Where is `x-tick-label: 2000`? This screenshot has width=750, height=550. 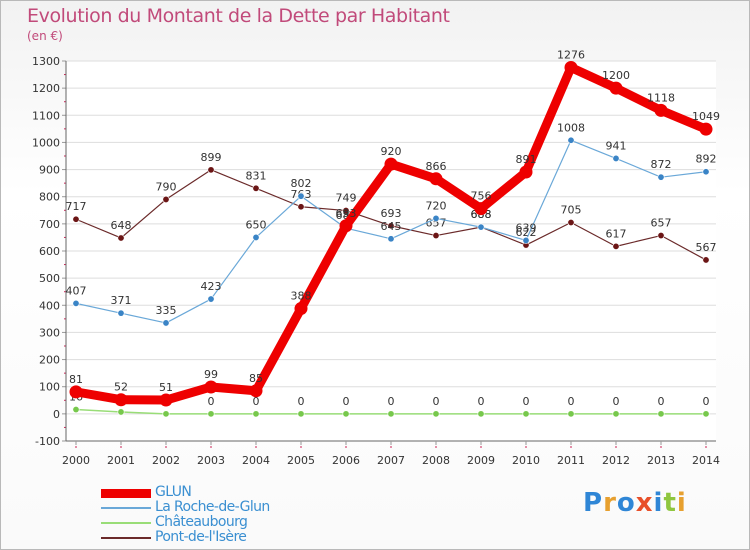
x-tick-label: 2000 is located at coordinates (76, 460).